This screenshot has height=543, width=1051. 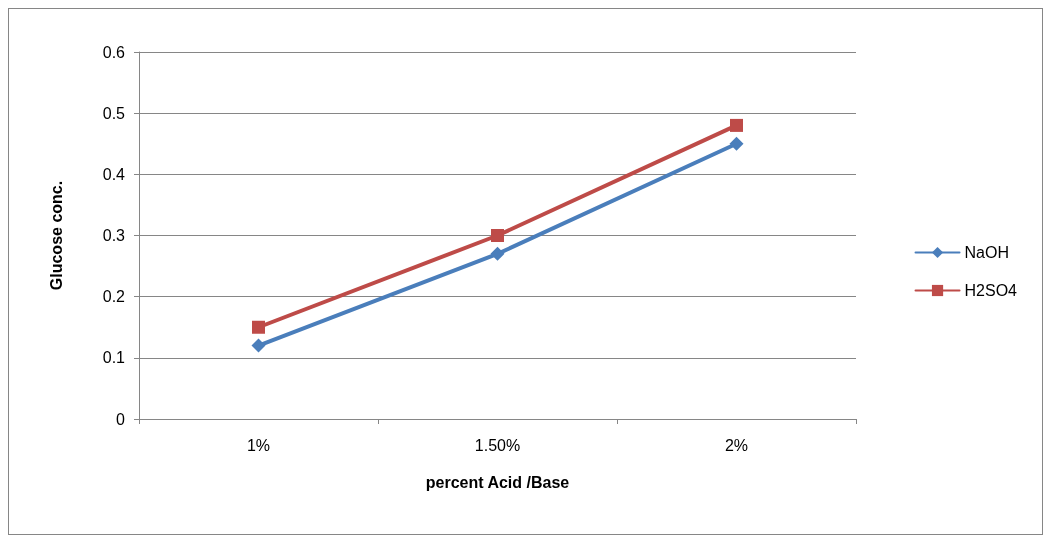 What do you see at coordinates (114, 113) in the screenshot?
I see `y-tick-label: 0.5` at bounding box center [114, 113].